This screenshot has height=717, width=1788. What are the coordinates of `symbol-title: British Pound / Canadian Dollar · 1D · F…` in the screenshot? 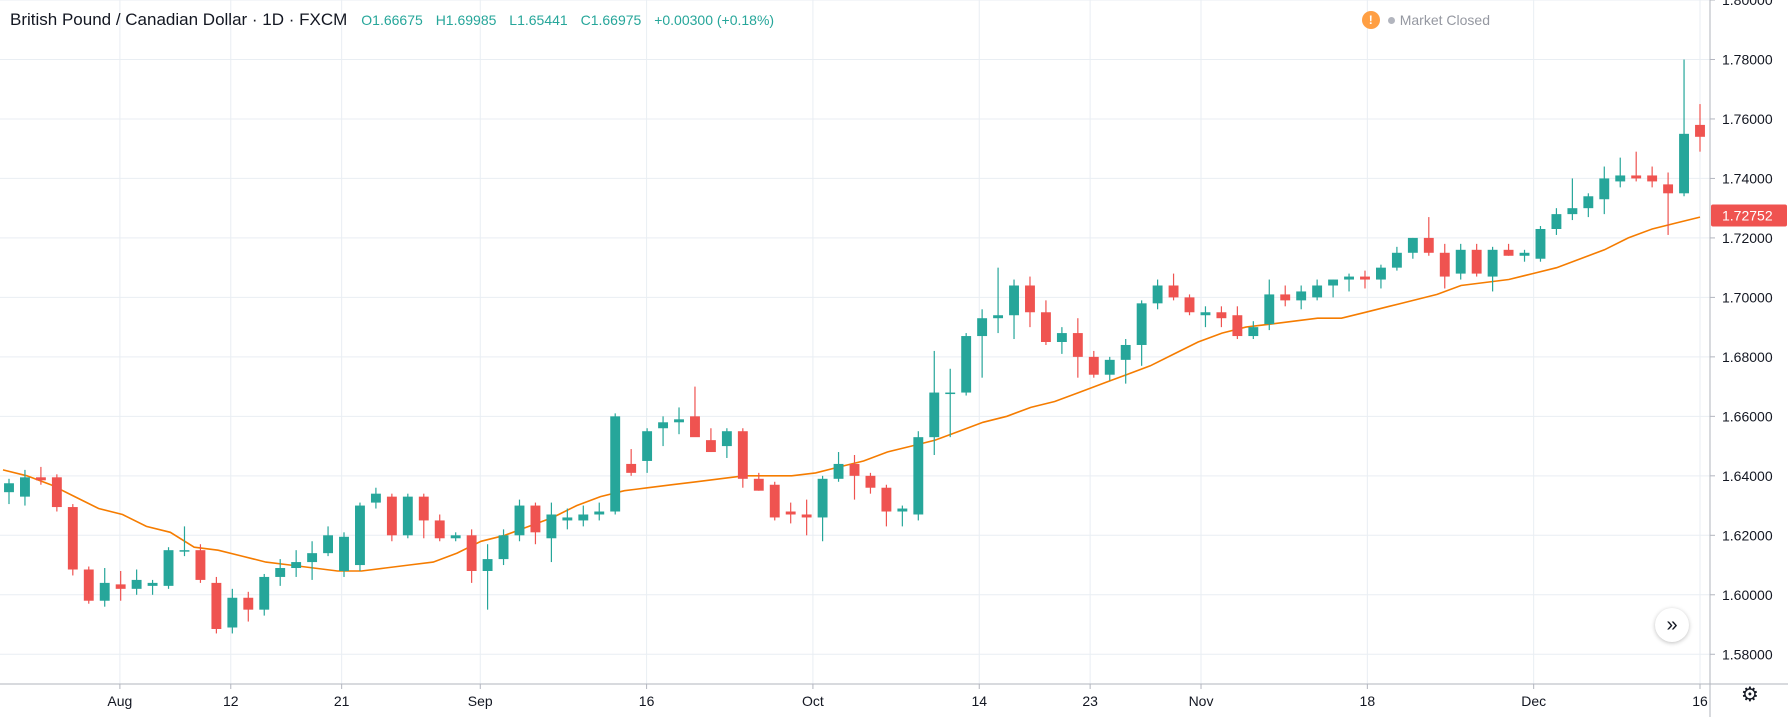 It's located at (179, 19).